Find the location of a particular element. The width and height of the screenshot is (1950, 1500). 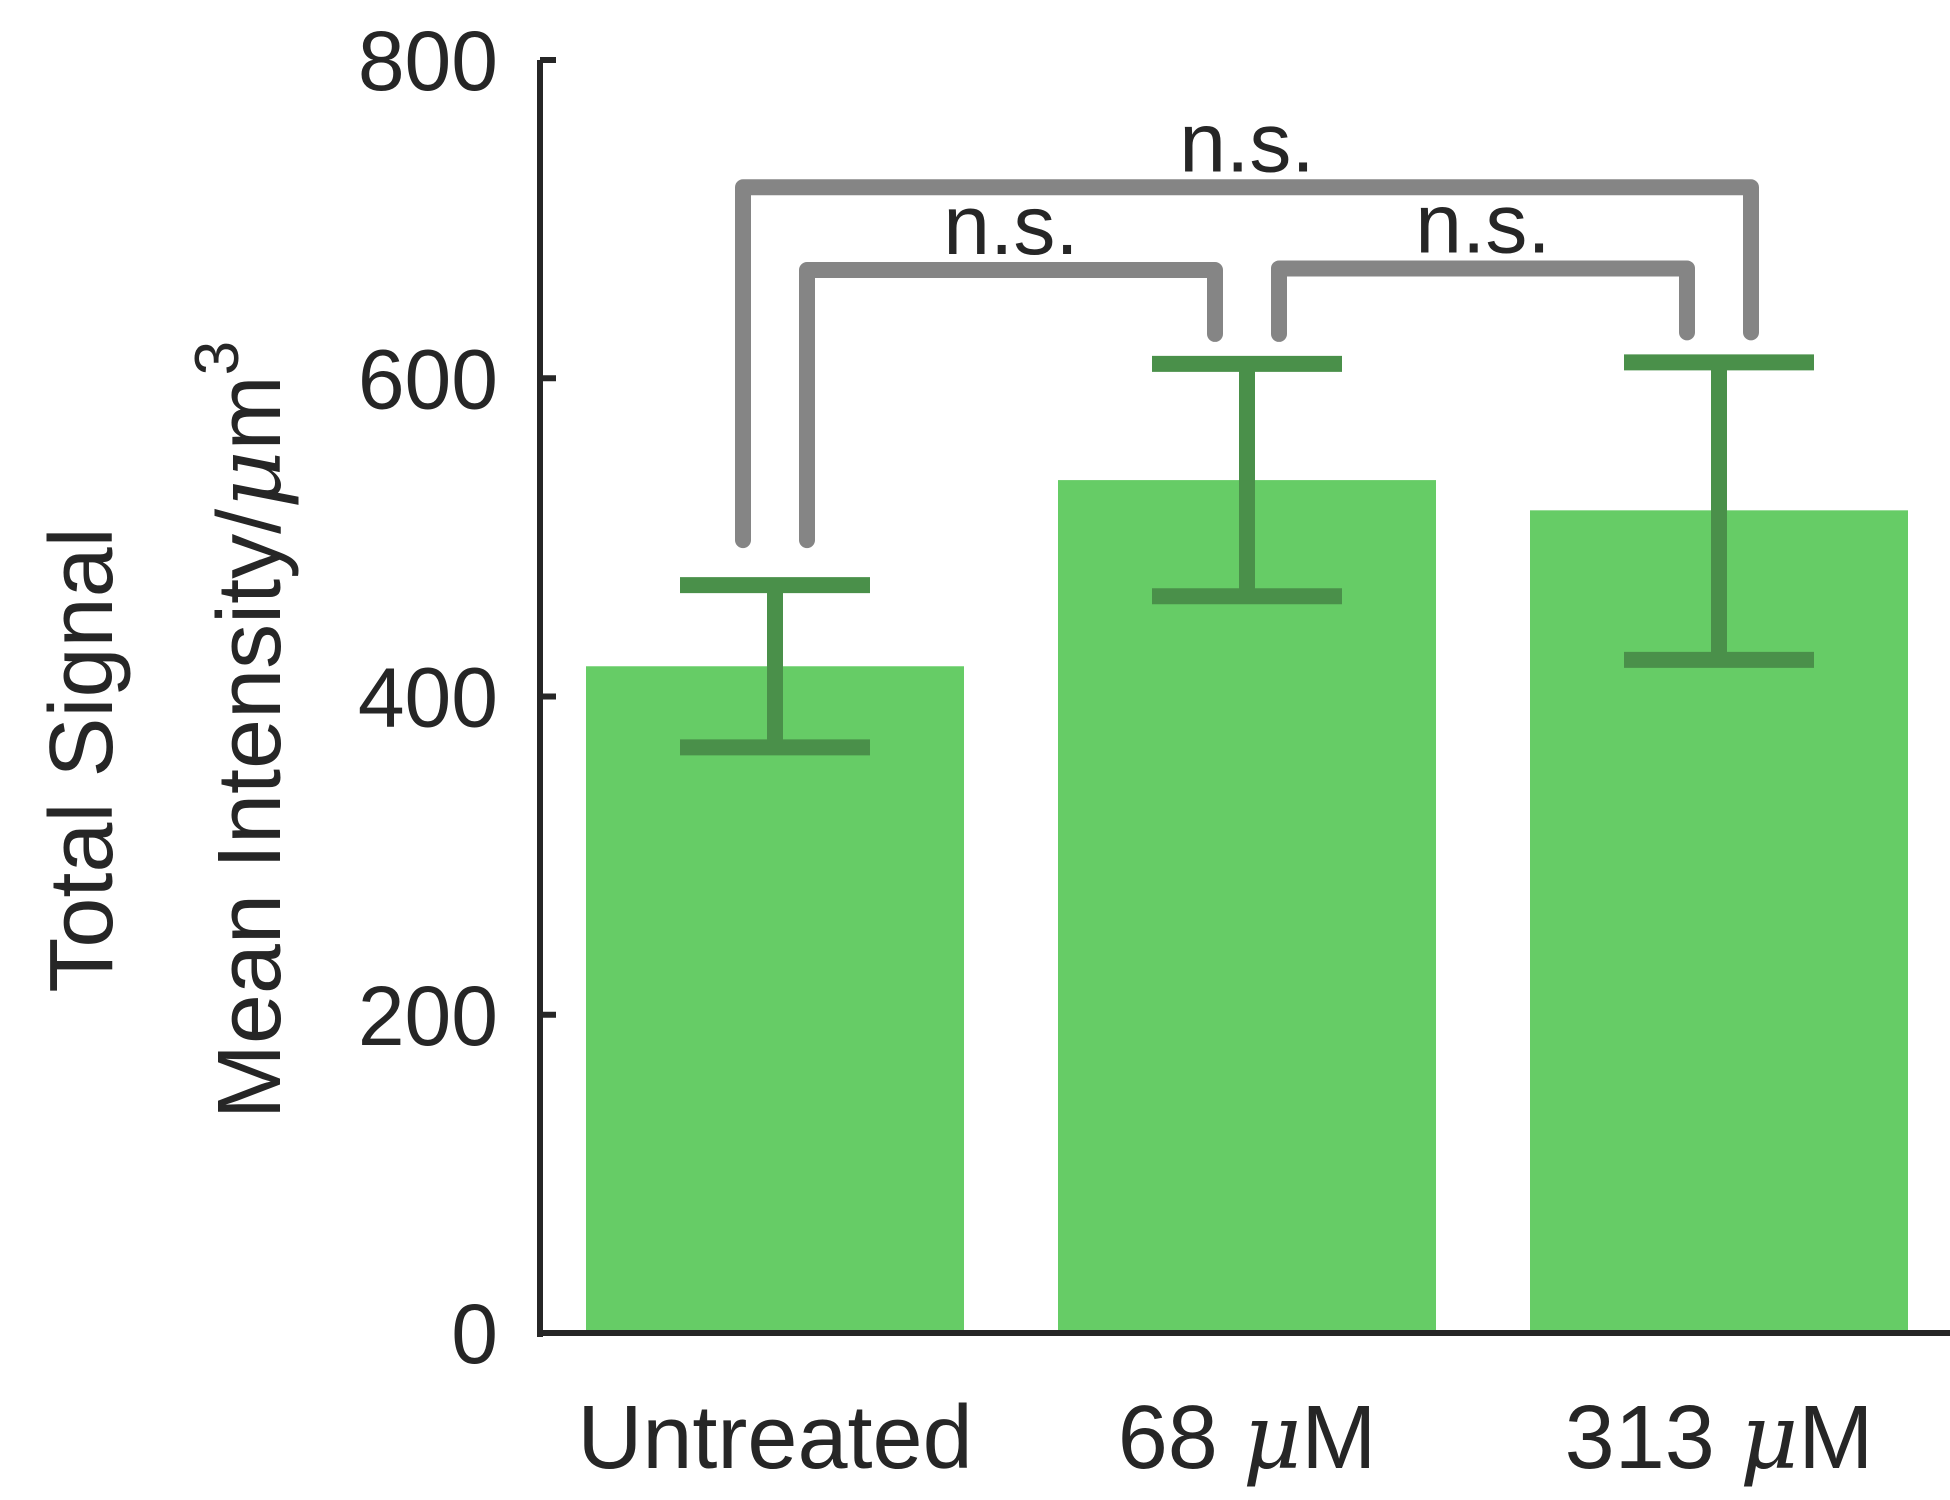

x-category-labels: Untreated 68 μM 313 μM is located at coordinates (1225, 1437).